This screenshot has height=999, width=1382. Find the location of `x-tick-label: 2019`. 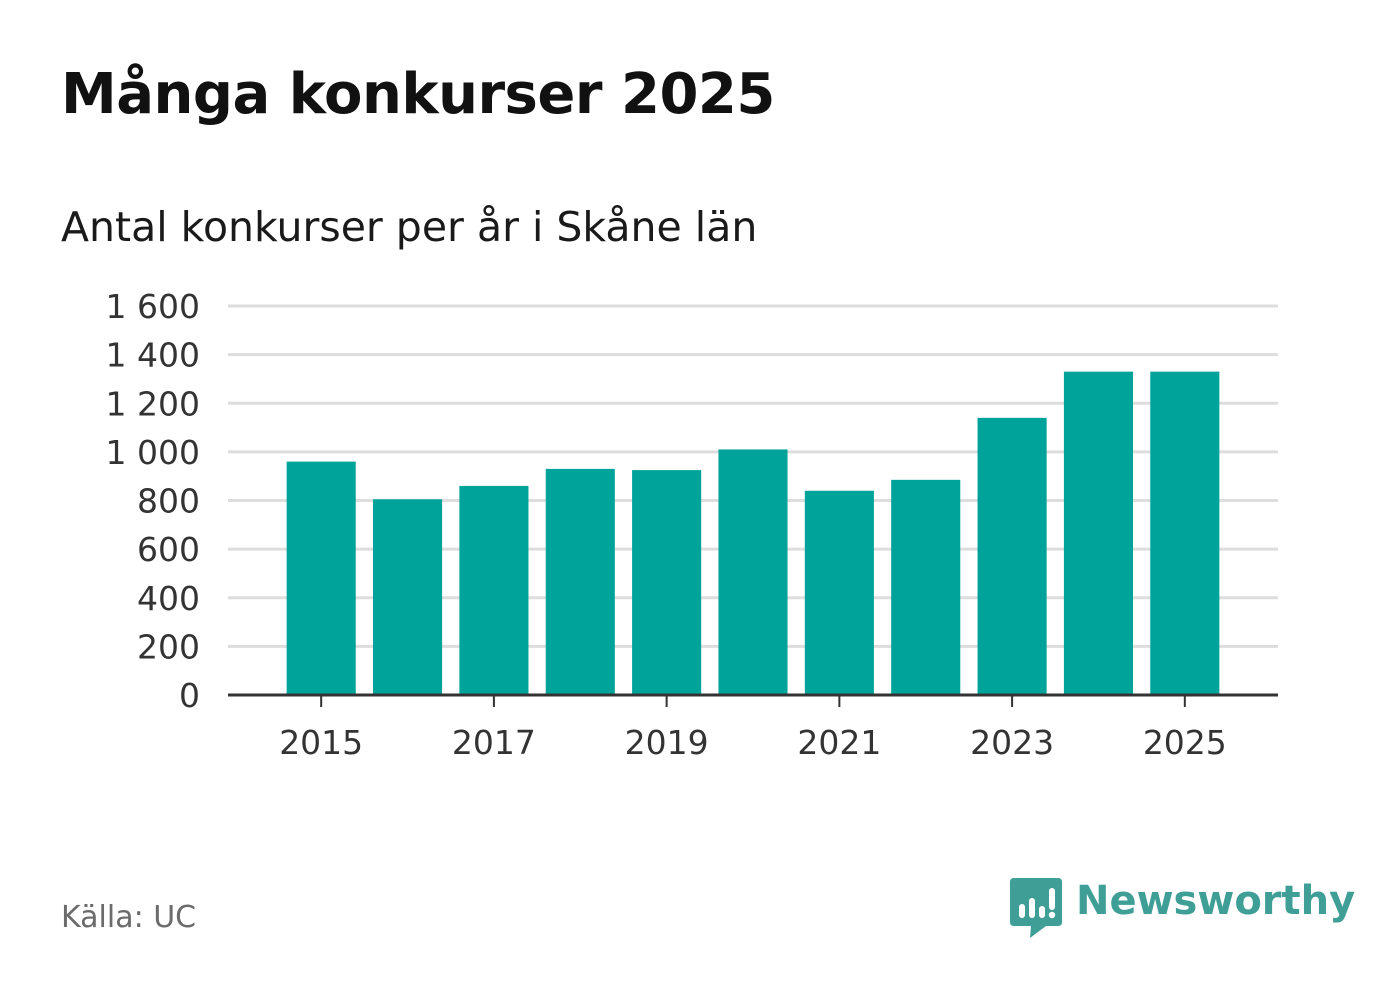

x-tick-label: 2019 is located at coordinates (667, 742).